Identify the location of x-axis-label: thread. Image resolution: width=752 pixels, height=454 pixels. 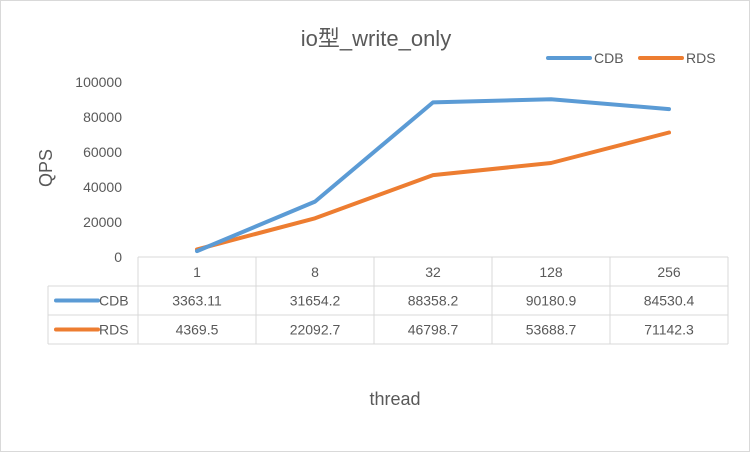
(394, 399).